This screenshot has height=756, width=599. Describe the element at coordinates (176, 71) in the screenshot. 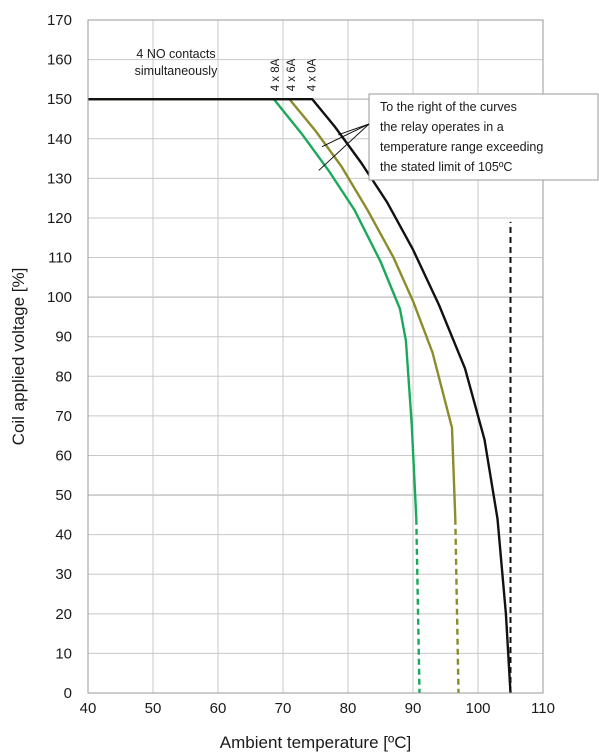

I see `contacts-note-line-2: simultaneously` at that location.